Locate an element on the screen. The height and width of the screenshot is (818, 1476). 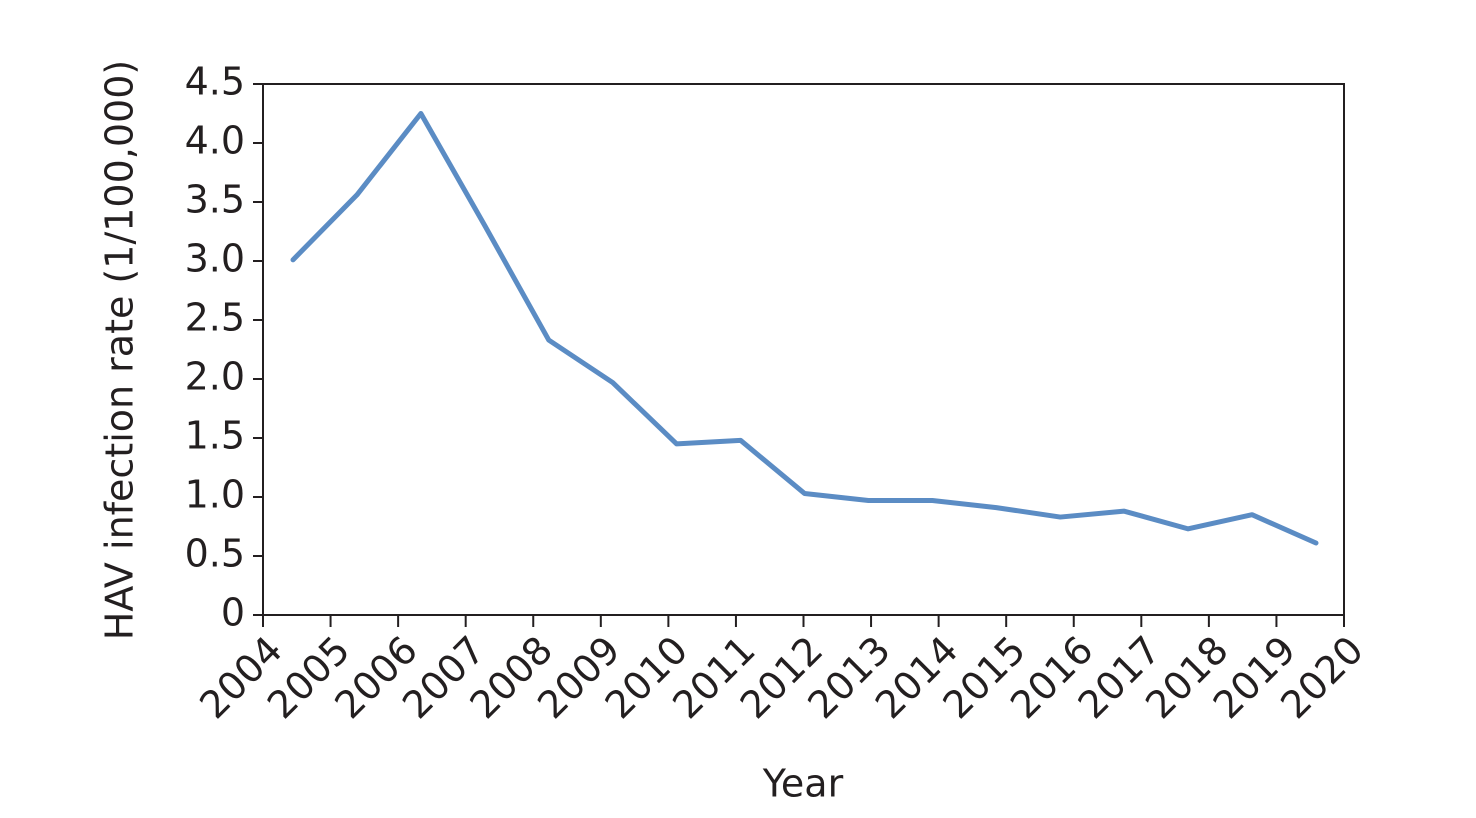
y-tick-label: 0.5 is located at coordinates (215, 554).